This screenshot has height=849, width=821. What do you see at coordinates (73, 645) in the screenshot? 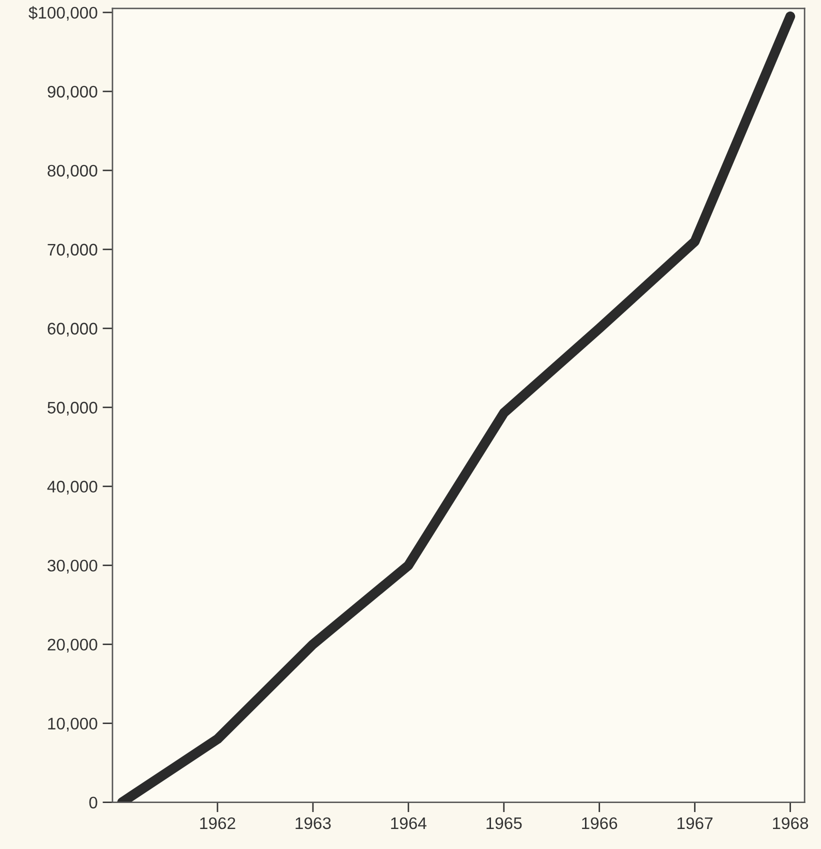
I see `y-tick-label: 20,000` at bounding box center [73, 645].